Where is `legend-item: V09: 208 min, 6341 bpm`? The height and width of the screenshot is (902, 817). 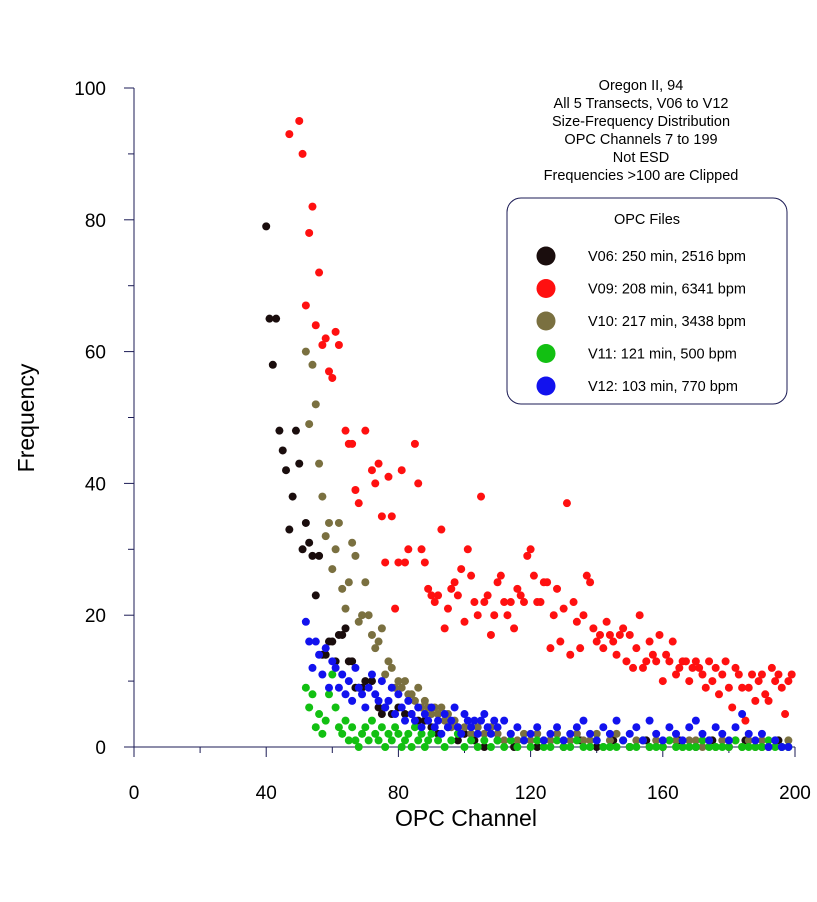
legend-item: V09: 208 min, 6341 bpm is located at coordinates (641, 288).